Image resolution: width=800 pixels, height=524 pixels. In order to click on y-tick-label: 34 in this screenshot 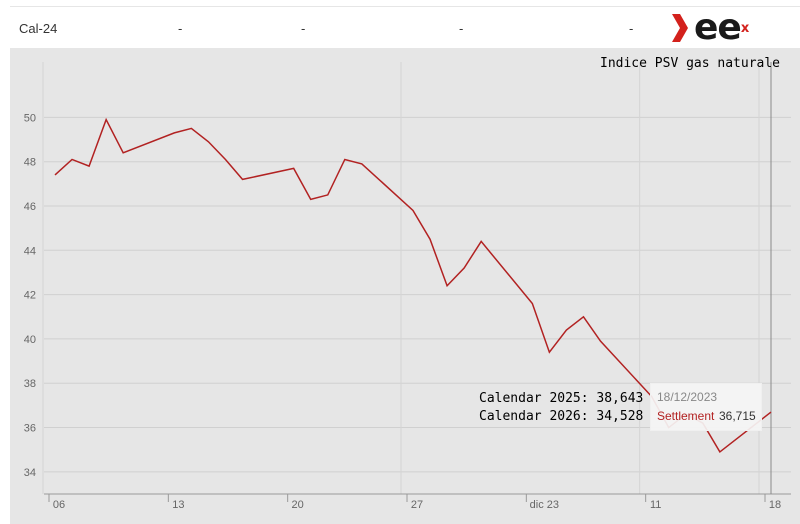, I will do `click(30, 473)`.